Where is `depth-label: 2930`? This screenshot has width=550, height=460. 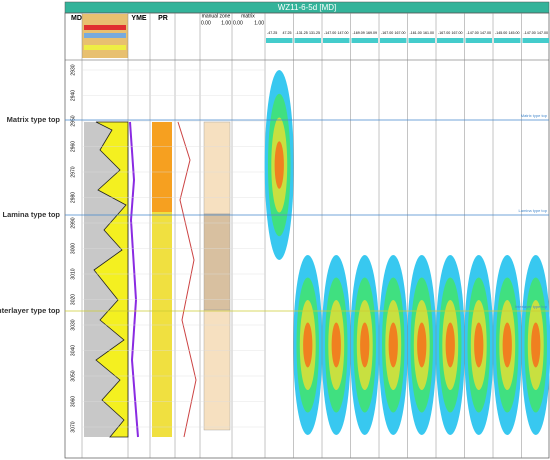
depth-label: 2930 is located at coordinates (73, 69).